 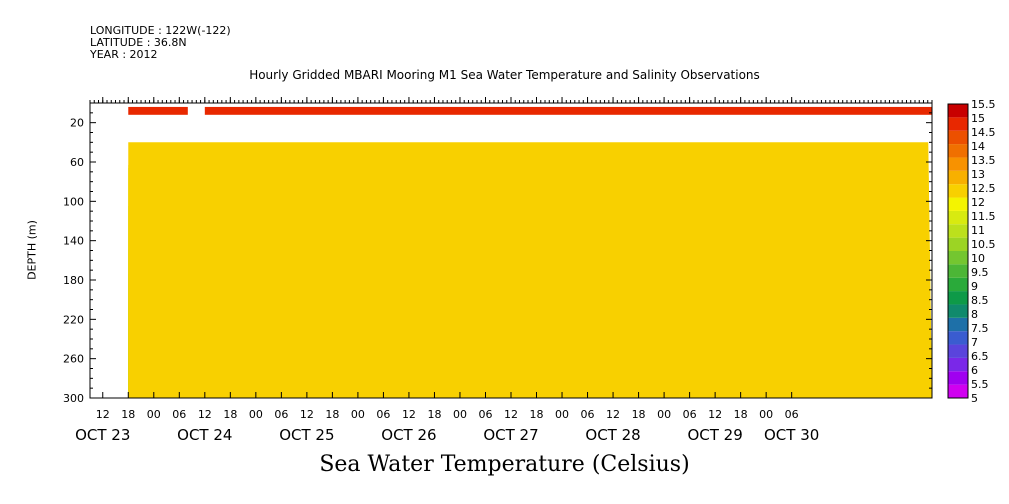 I want to click on colorbar-label: 14.5, so click(x=983, y=132).